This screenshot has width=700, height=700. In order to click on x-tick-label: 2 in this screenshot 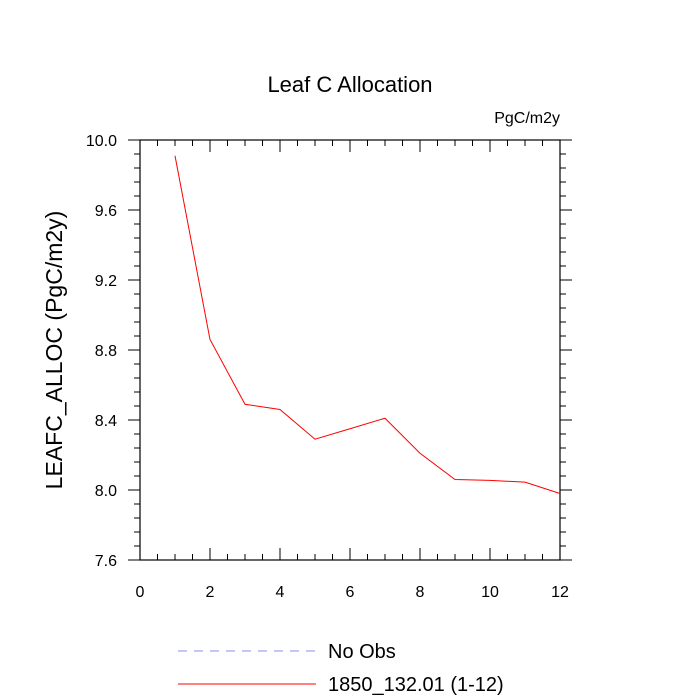, I will do `click(210, 592)`.